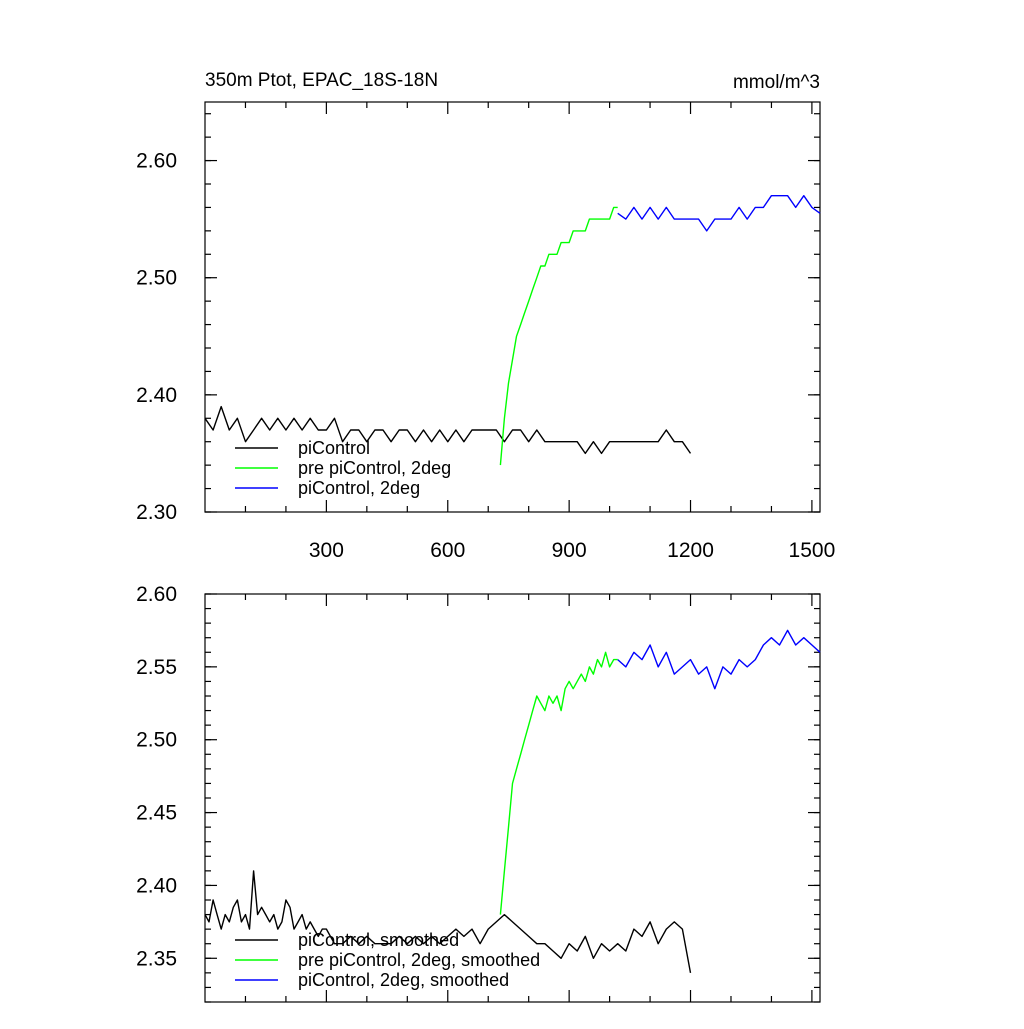  Describe the element at coordinates (156, 512) in the screenshot. I see `panel1-ytick-label: 2.30` at that location.